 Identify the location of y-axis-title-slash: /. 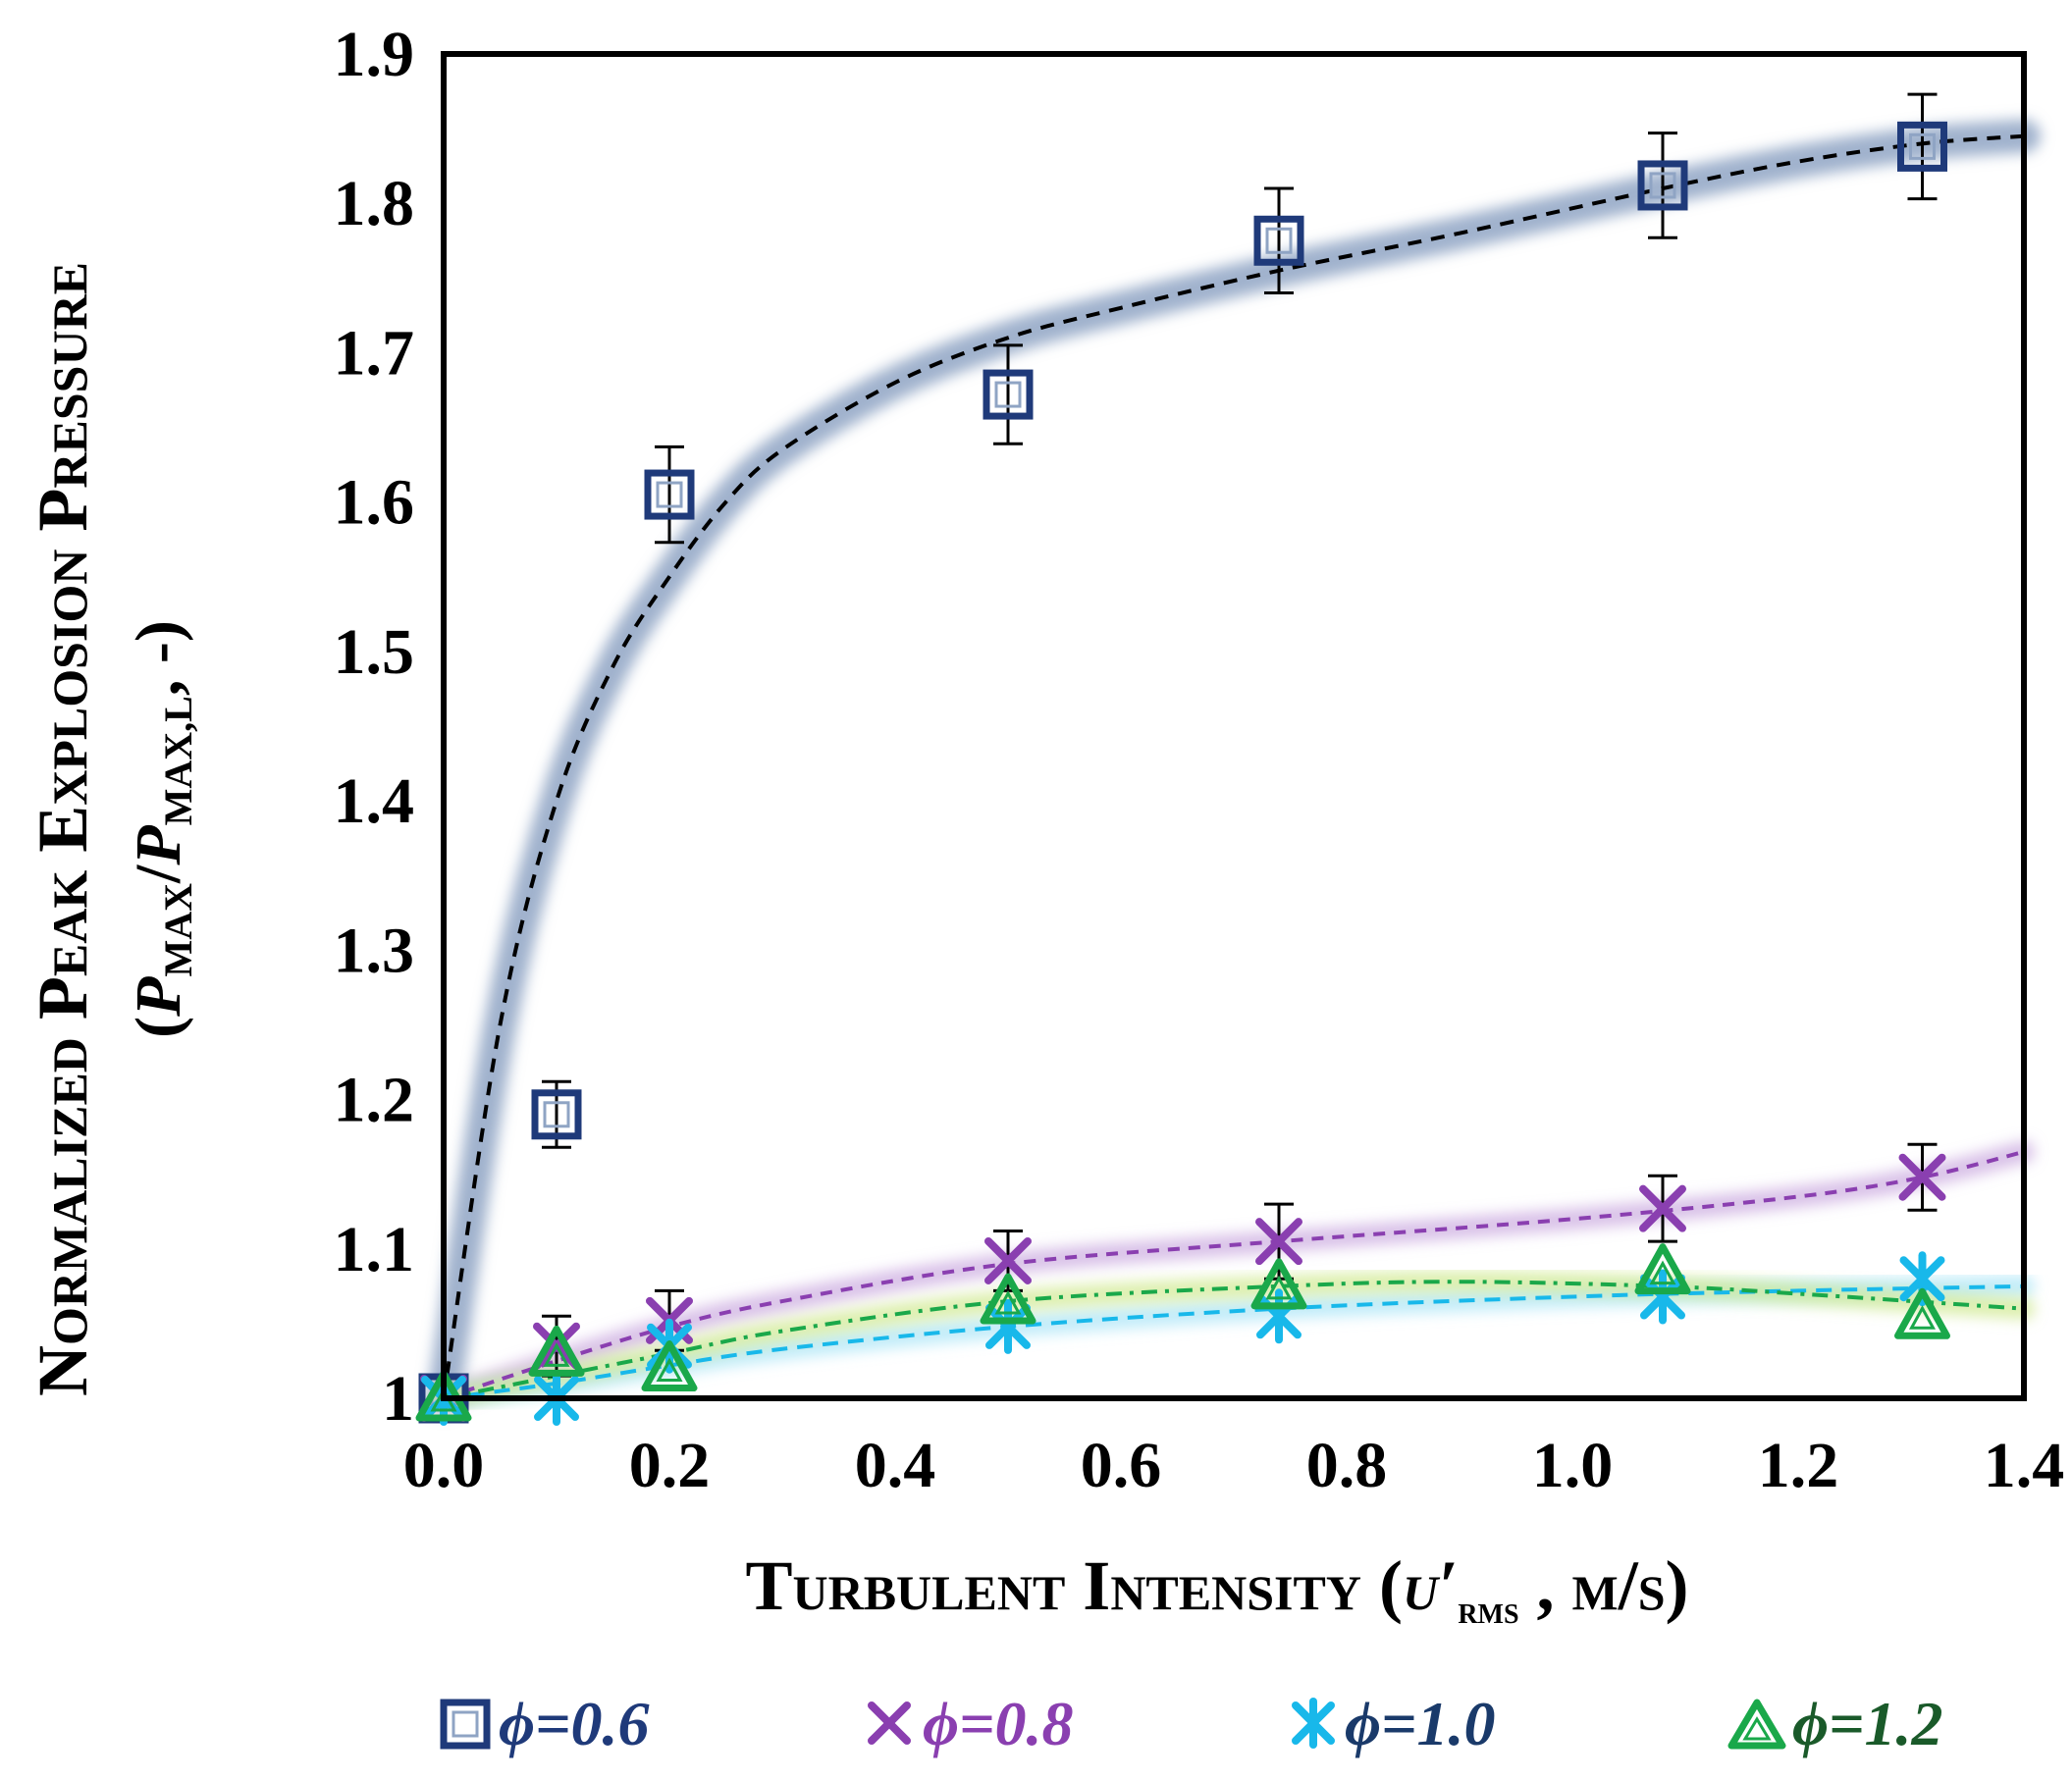
(158, 874).